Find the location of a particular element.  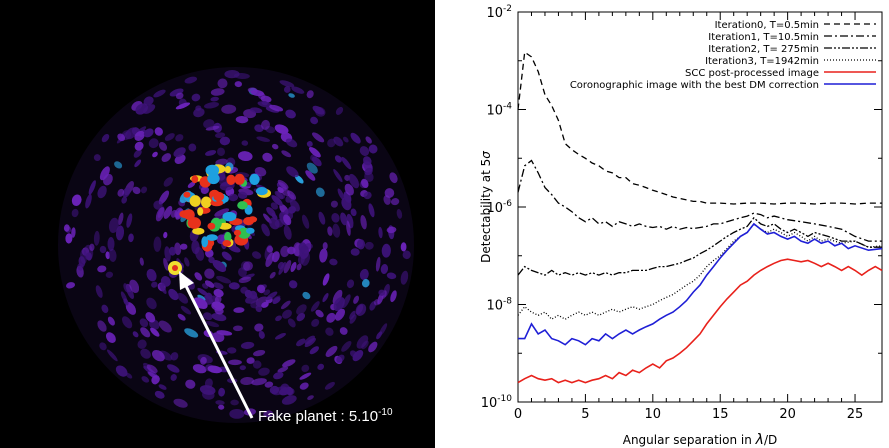

y-tick-label: 10-4 is located at coordinates (499, 110).